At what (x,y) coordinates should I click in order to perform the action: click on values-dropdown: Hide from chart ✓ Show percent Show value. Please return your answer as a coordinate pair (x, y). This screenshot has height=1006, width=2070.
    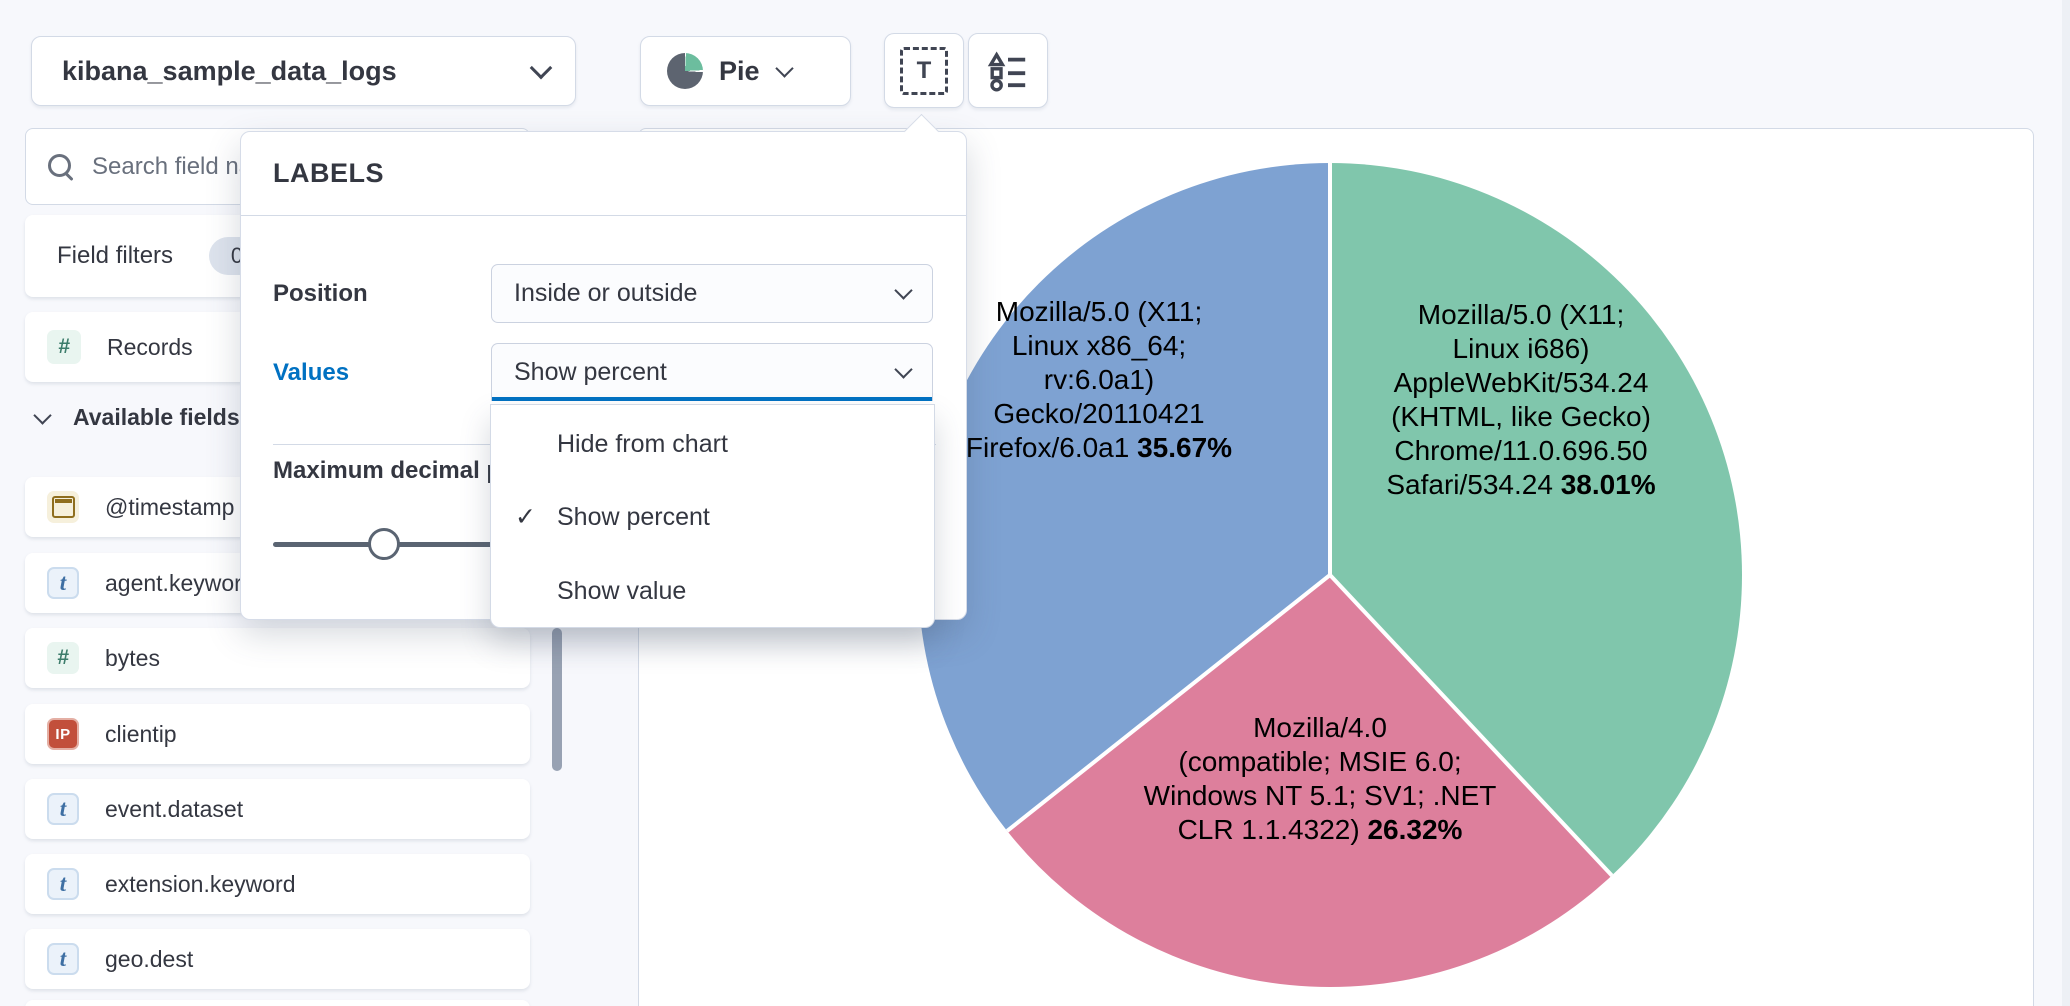
    Looking at the image, I should click on (712, 516).